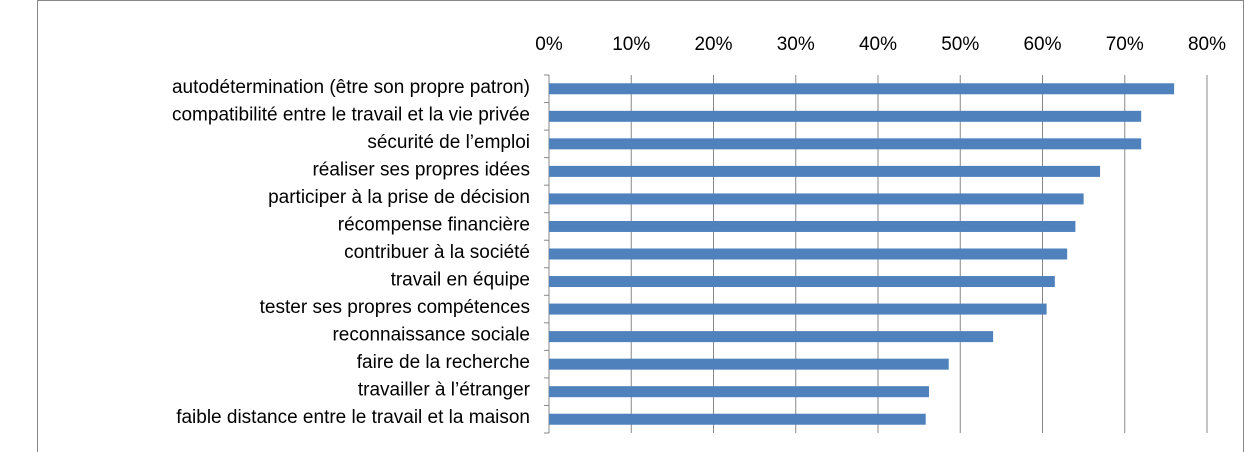 The height and width of the screenshot is (452, 1245). Describe the element at coordinates (448, 142) in the screenshot. I see `y-tick-label: sécurité de l’emploi` at that location.